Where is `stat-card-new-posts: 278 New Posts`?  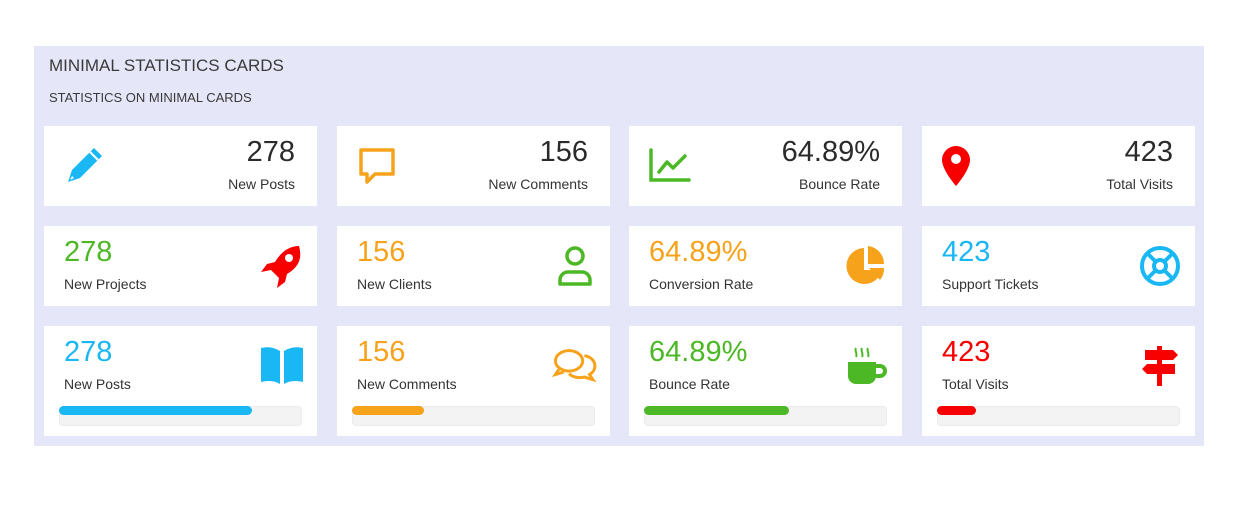 stat-card-new-posts: 278 New Posts is located at coordinates (180, 166).